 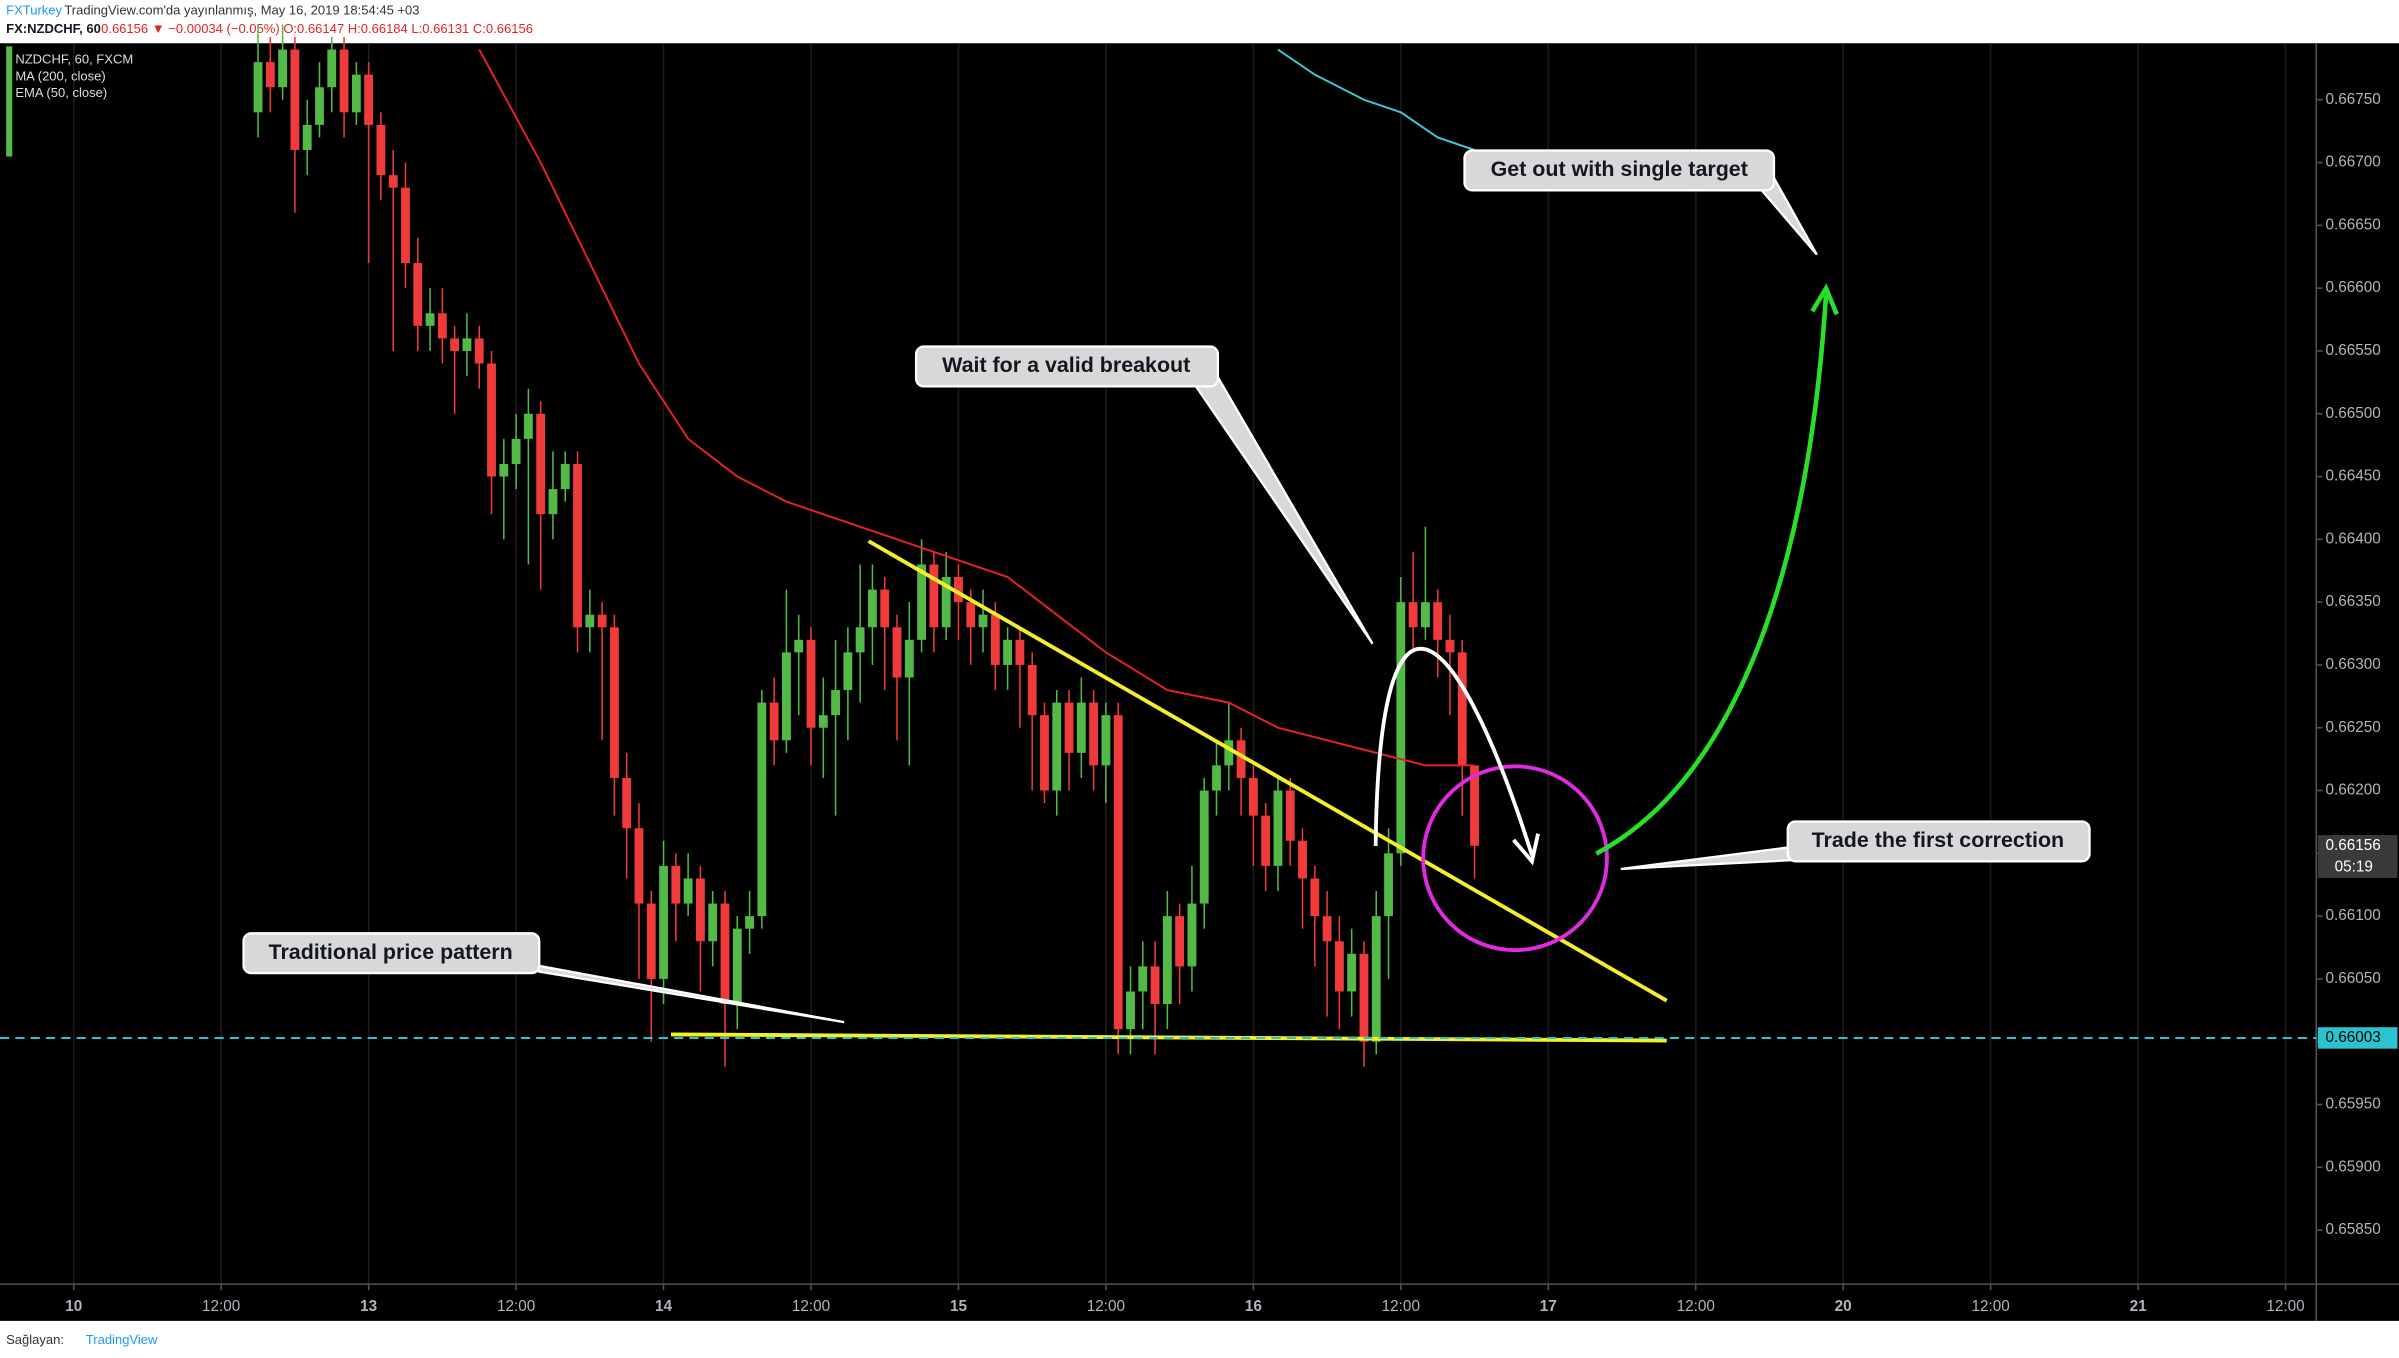 I want to click on y-tick-label: 0.66600, so click(x=2352, y=287).